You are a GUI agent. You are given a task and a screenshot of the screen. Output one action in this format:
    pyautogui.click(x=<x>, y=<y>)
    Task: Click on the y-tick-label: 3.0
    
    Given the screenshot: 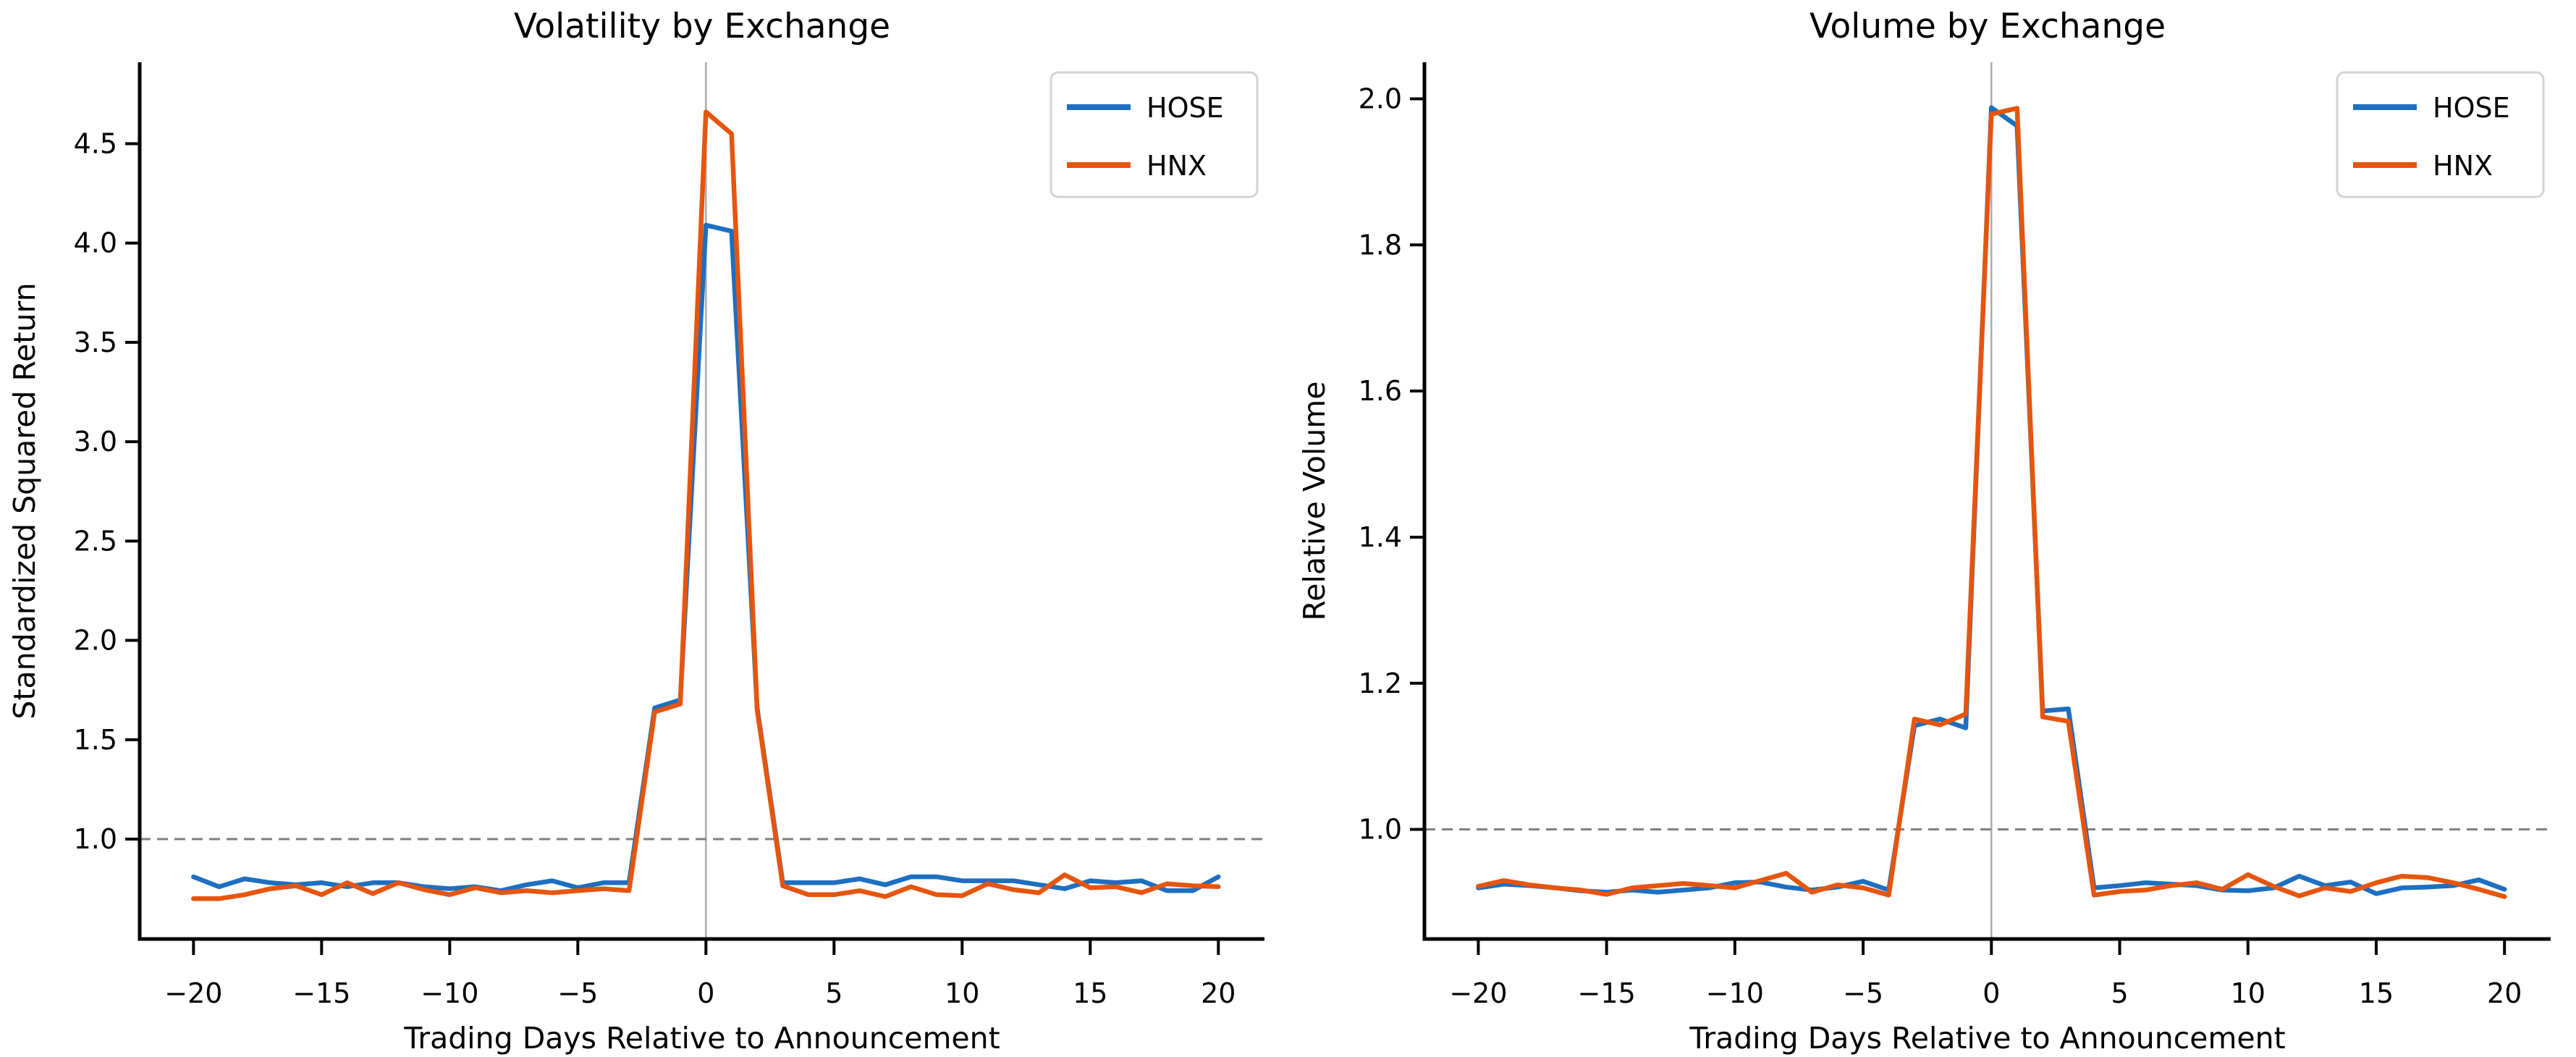 What is the action you would take?
    pyautogui.click(x=95, y=442)
    